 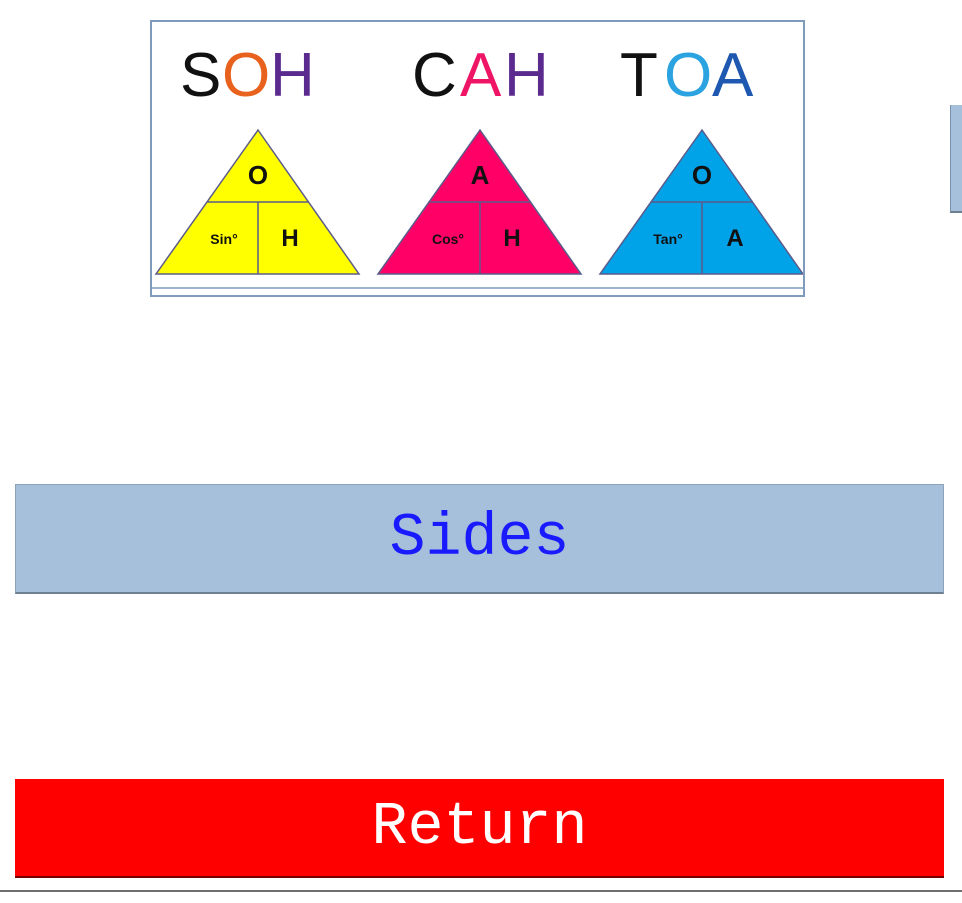 I want to click on tangent-right-label: A, so click(x=734, y=238).